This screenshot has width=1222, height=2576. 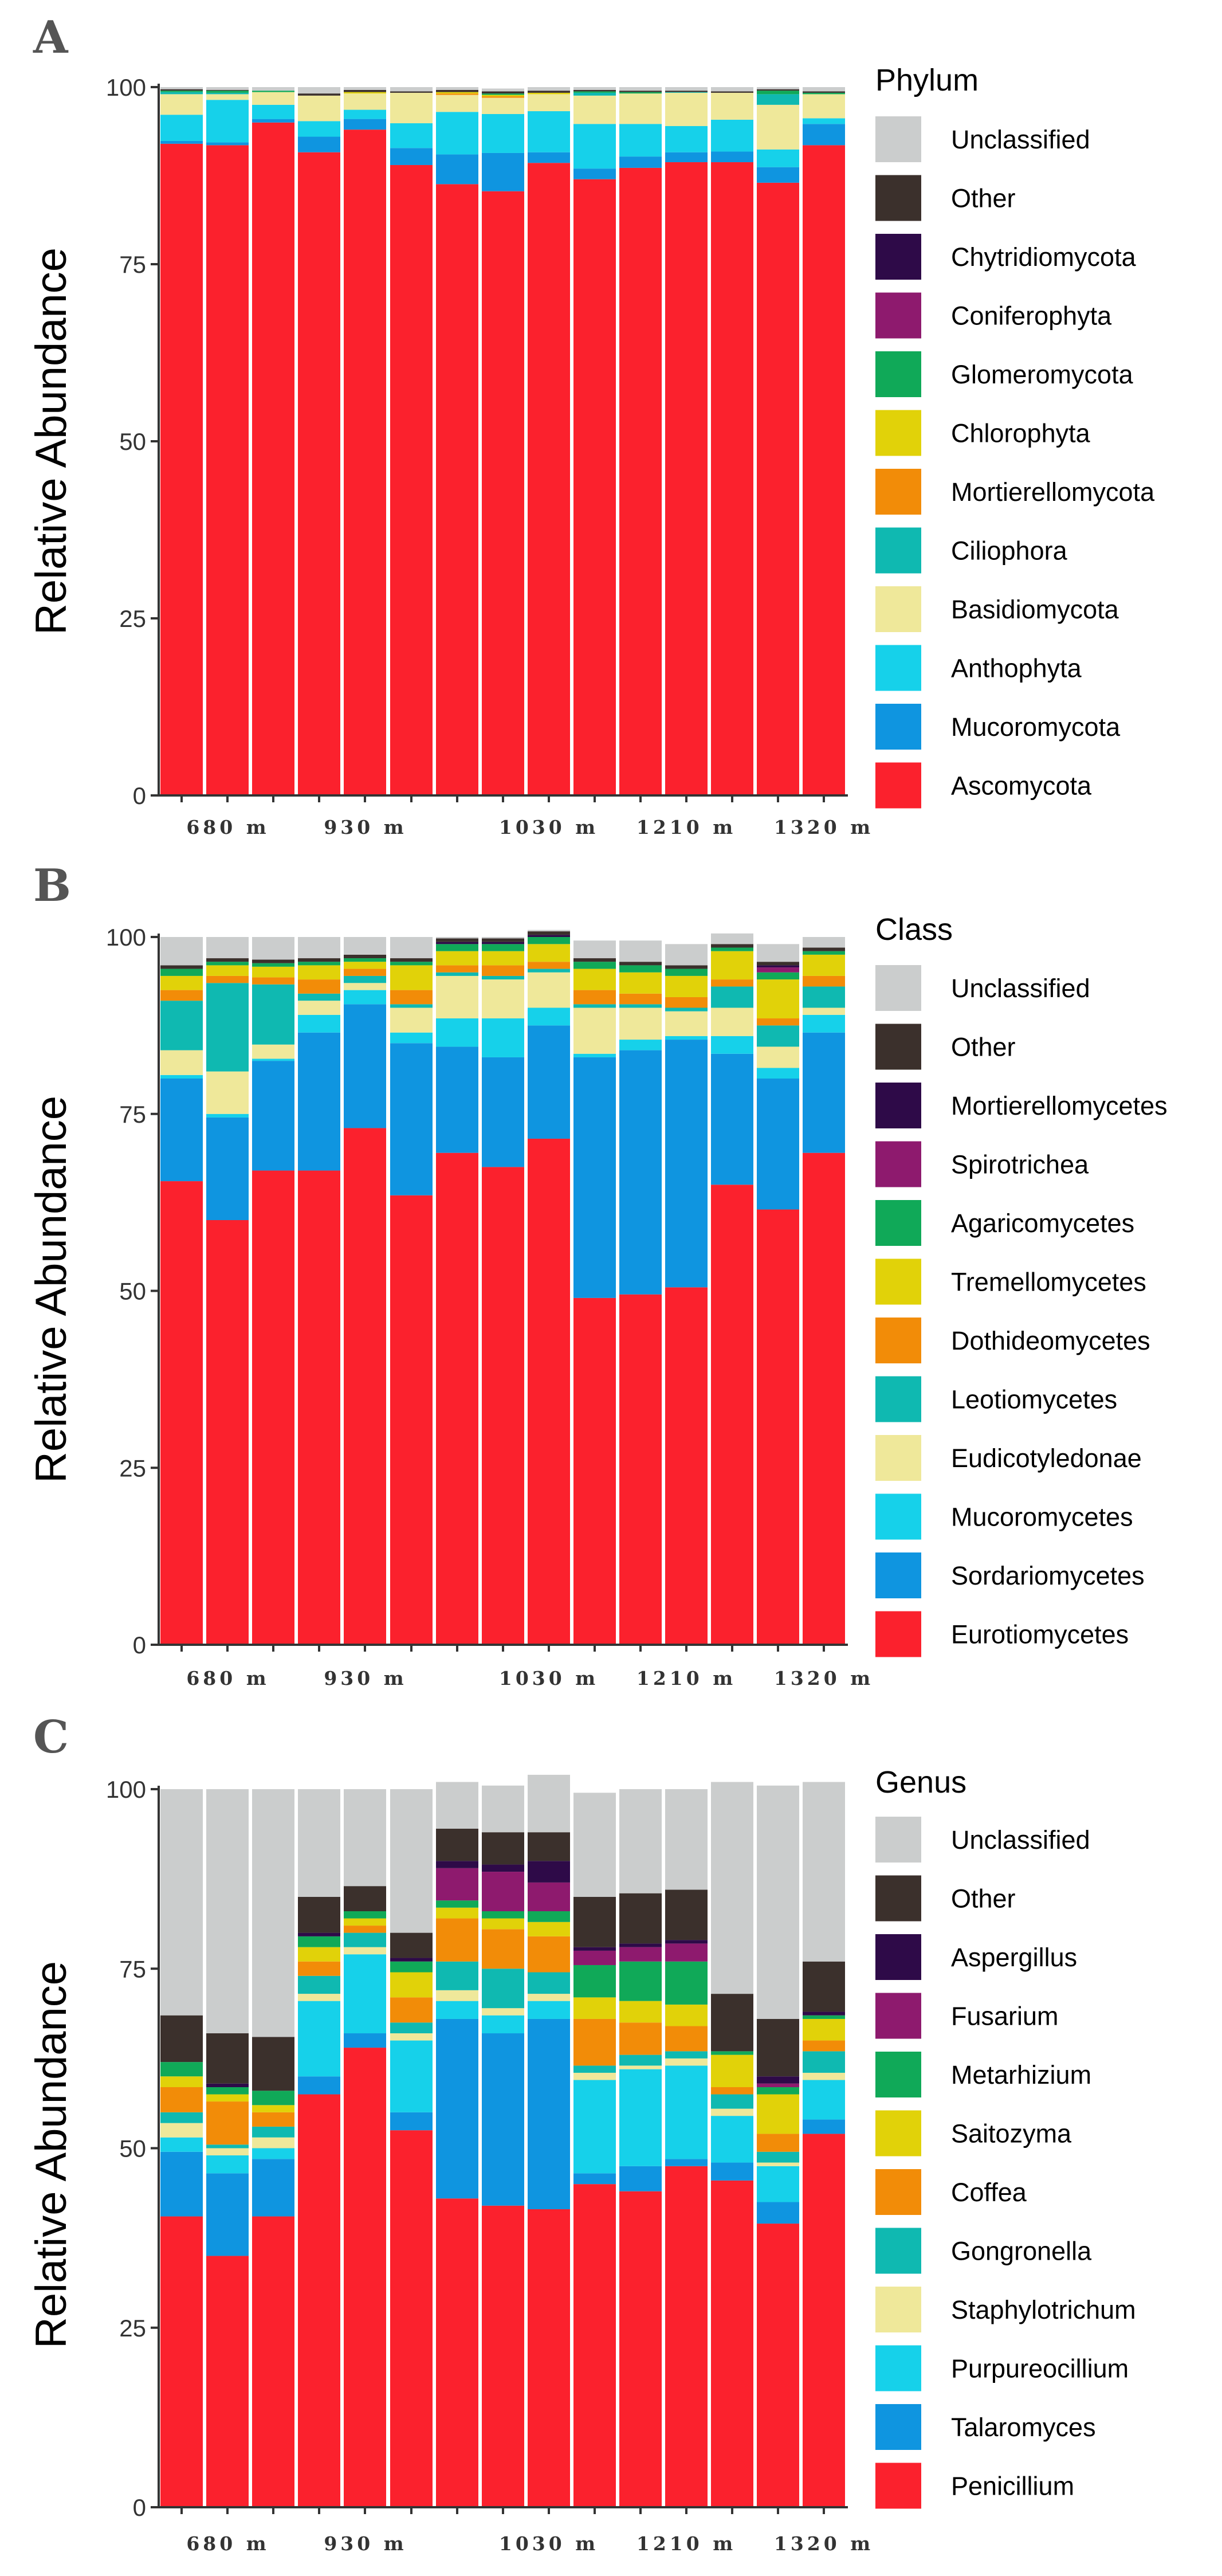 What do you see at coordinates (594, 997) in the screenshot?
I see `bar-segment-dothideomycetes` at bounding box center [594, 997].